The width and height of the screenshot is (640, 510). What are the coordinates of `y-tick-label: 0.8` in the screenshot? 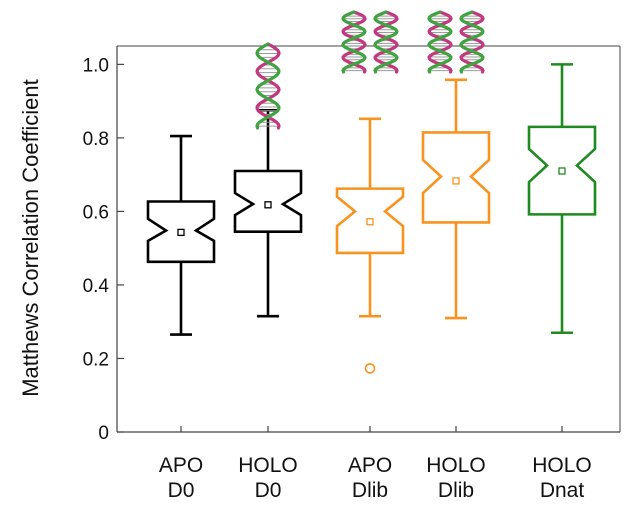 It's located at (96, 139).